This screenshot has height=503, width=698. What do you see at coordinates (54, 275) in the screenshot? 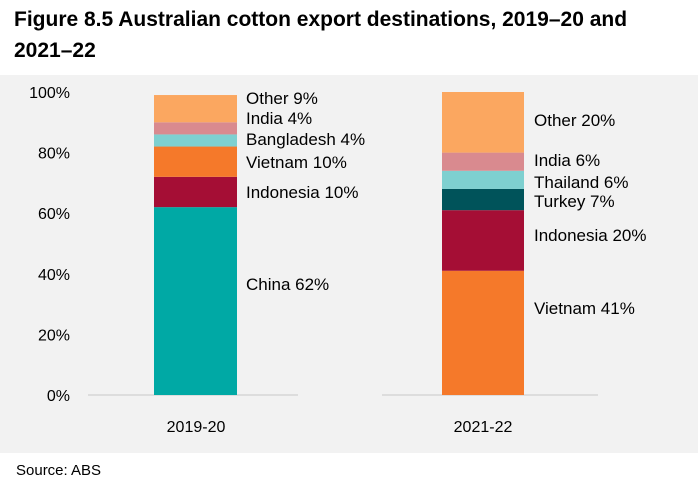
I see `y-tick-label-40: 40%` at bounding box center [54, 275].